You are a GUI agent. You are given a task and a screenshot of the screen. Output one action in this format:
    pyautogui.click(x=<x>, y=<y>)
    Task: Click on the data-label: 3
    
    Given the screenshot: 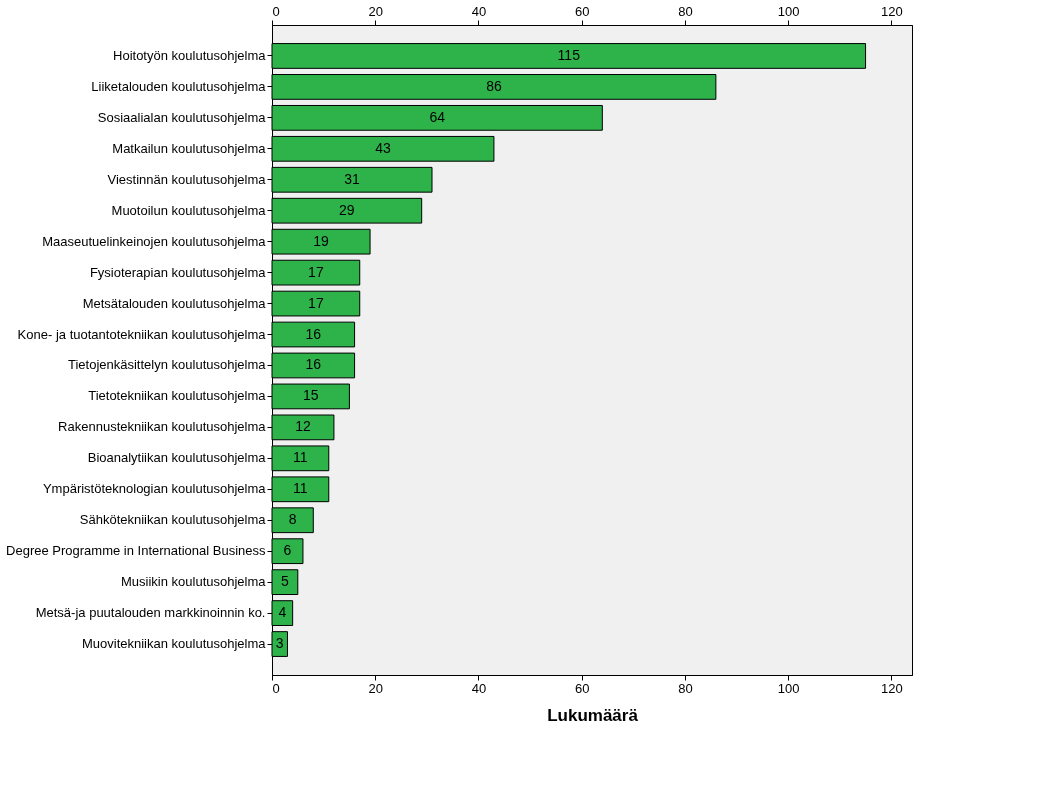 What is the action you would take?
    pyautogui.click(x=279, y=643)
    